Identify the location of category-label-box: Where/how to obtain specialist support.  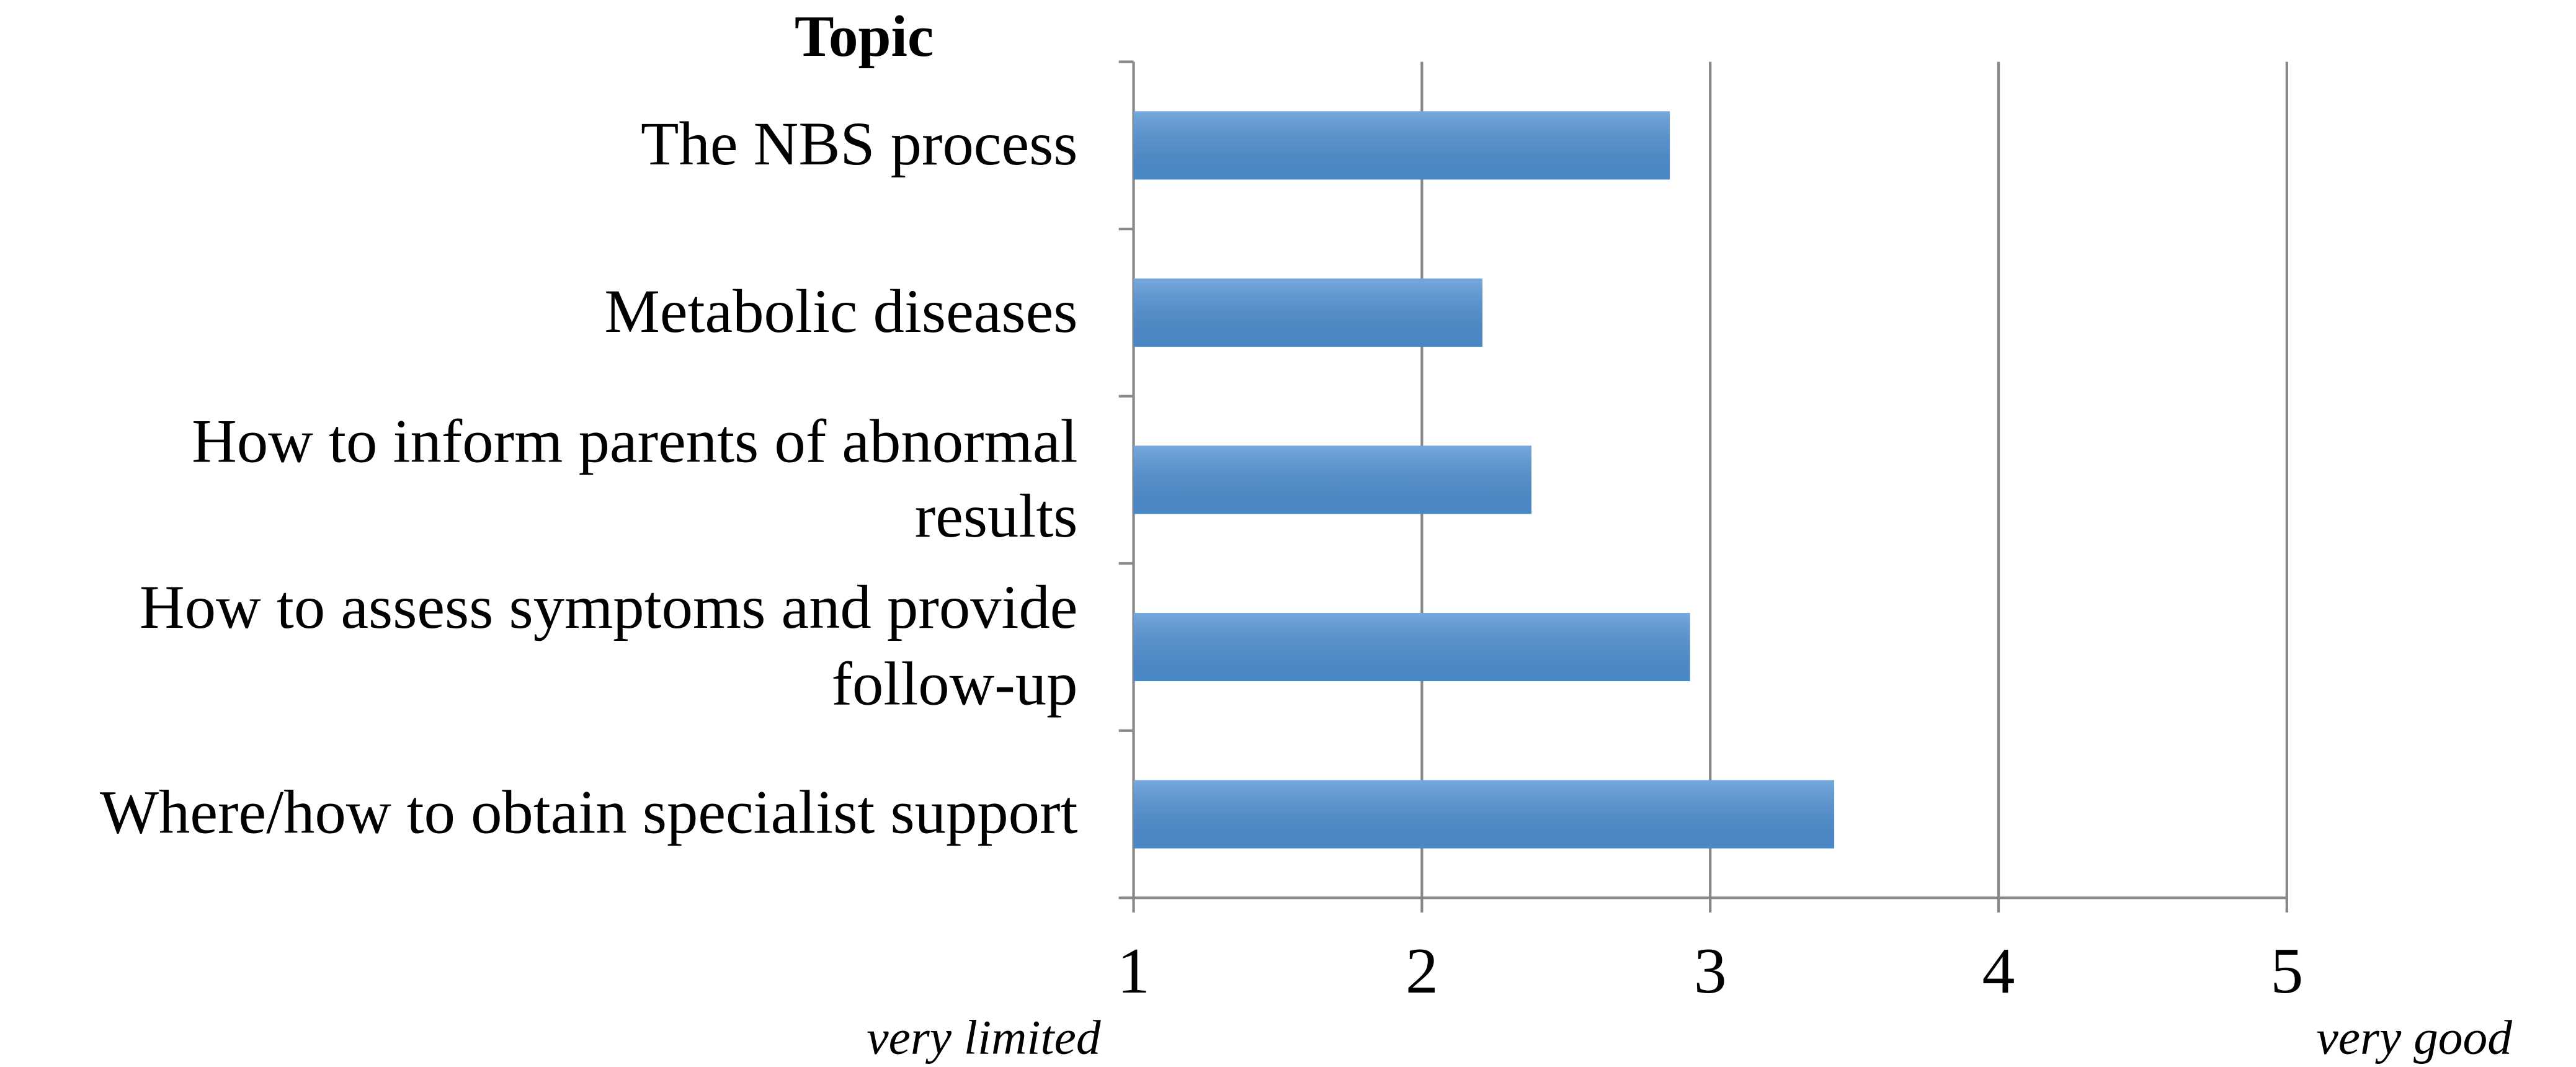
(589, 814).